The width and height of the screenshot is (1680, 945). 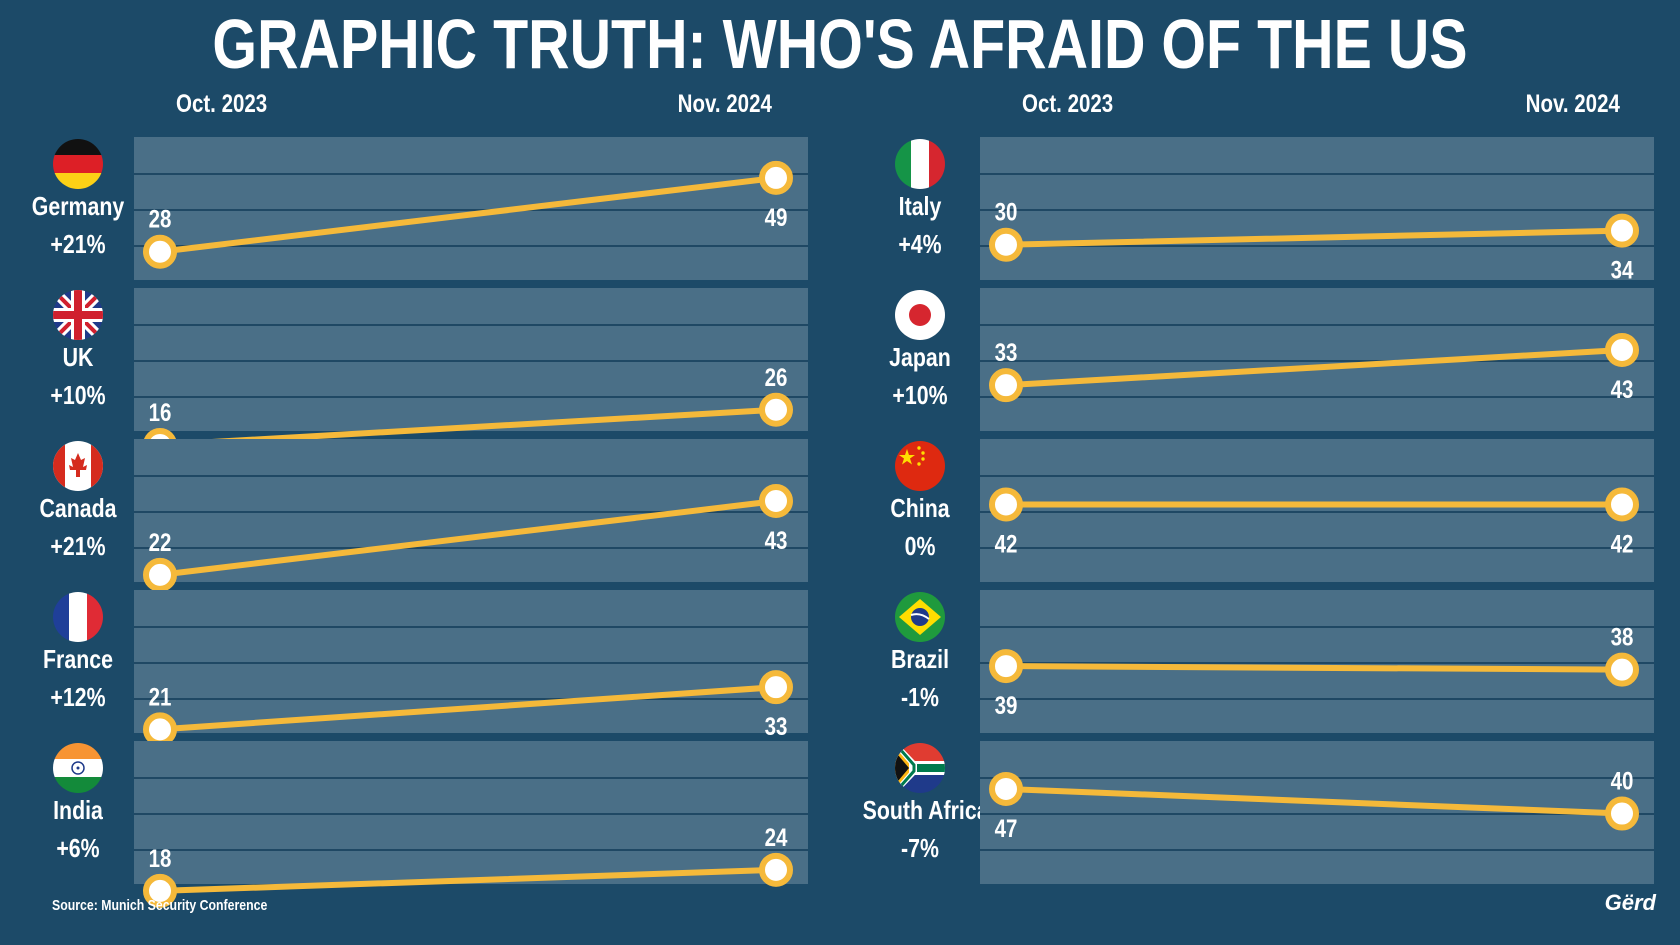 What do you see at coordinates (1630, 902) in the screenshot?
I see `brand-logo: Gërd` at bounding box center [1630, 902].